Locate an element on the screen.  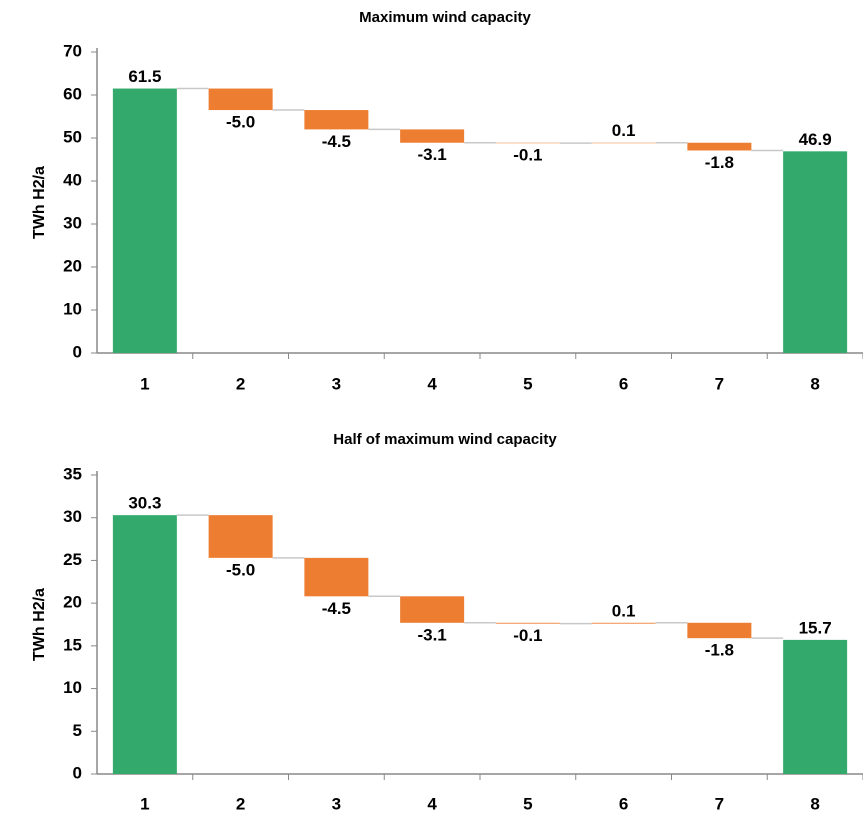
y-tick-label: 60 is located at coordinates (72, 93).